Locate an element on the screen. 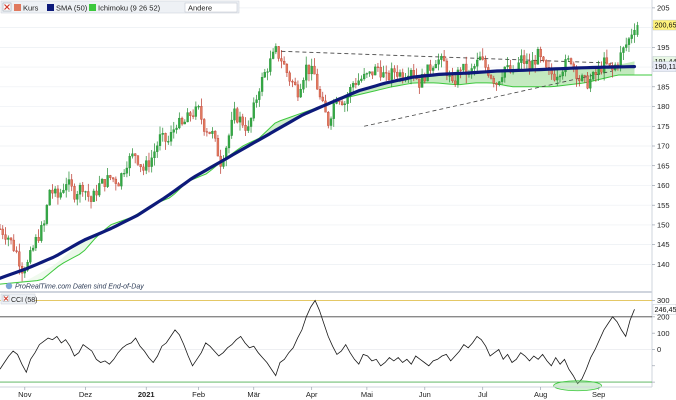 The height and width of the screenshot is (400, 676). x-tick-label-4: Mär is located at coordinates (253, 394).